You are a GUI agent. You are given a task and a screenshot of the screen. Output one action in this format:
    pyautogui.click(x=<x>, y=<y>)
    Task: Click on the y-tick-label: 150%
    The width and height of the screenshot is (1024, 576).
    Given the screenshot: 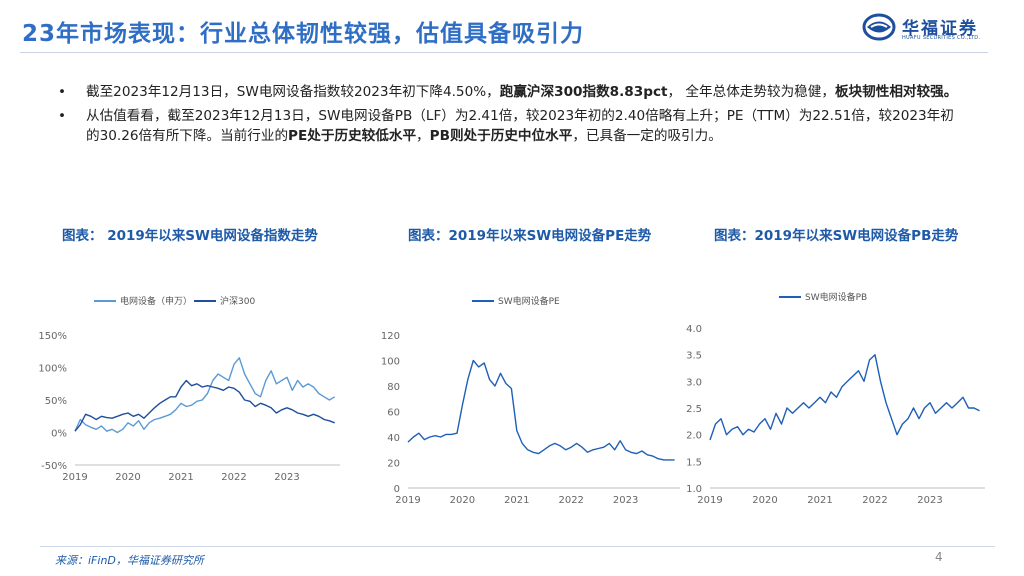 What is the action you would take?
    pyautogui.click(x=52, y=336)
    